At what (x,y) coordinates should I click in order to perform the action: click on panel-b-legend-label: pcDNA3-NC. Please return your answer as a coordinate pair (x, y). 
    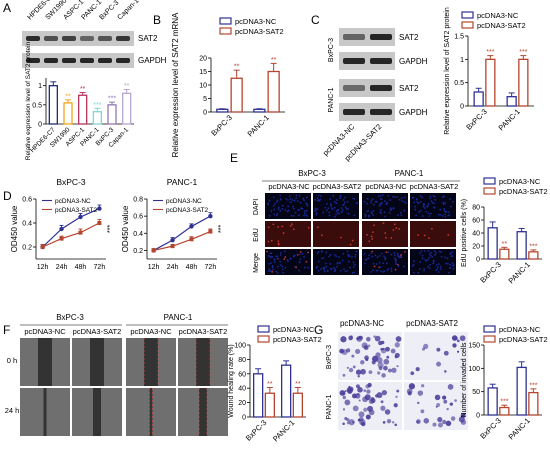
    Looking at the image, I should click on (256, 21).